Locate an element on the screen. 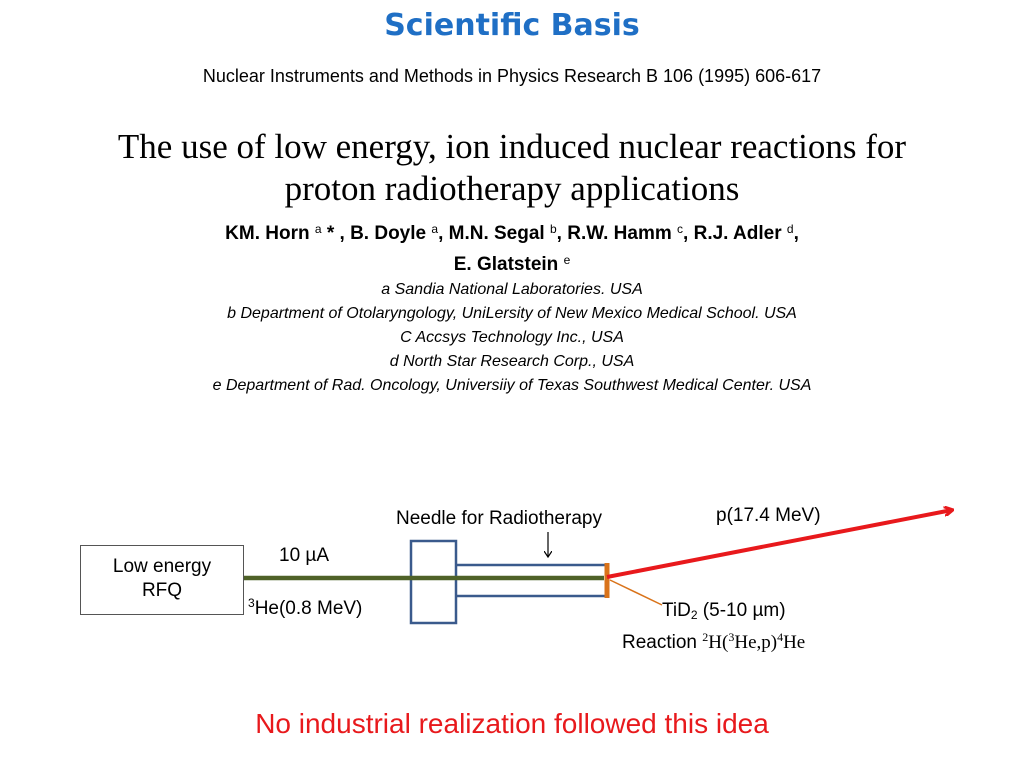 The width and height of the screenshot is (1024, 768). author-name: M.N. Segal is located at coordinates (496, 233).